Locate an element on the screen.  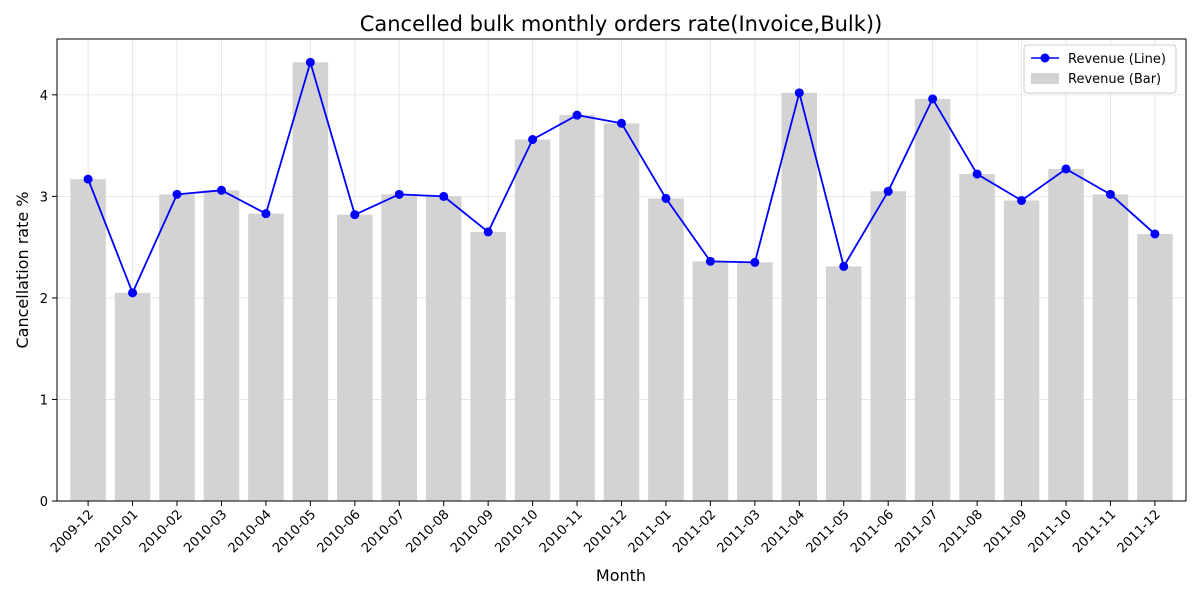
legend-label-line: Revenue (Line) is located at coordinates (1117, 59).